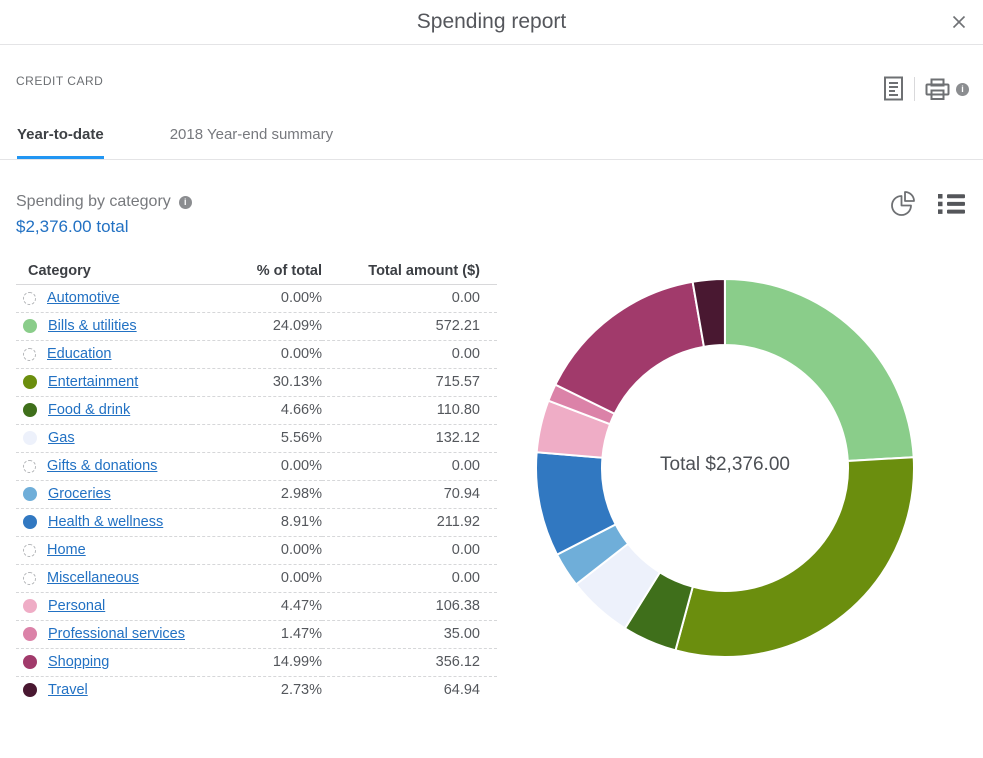 This screenshot has width=983, height=758. I want to click on category-percent: 4.47%, so click(257, 606).